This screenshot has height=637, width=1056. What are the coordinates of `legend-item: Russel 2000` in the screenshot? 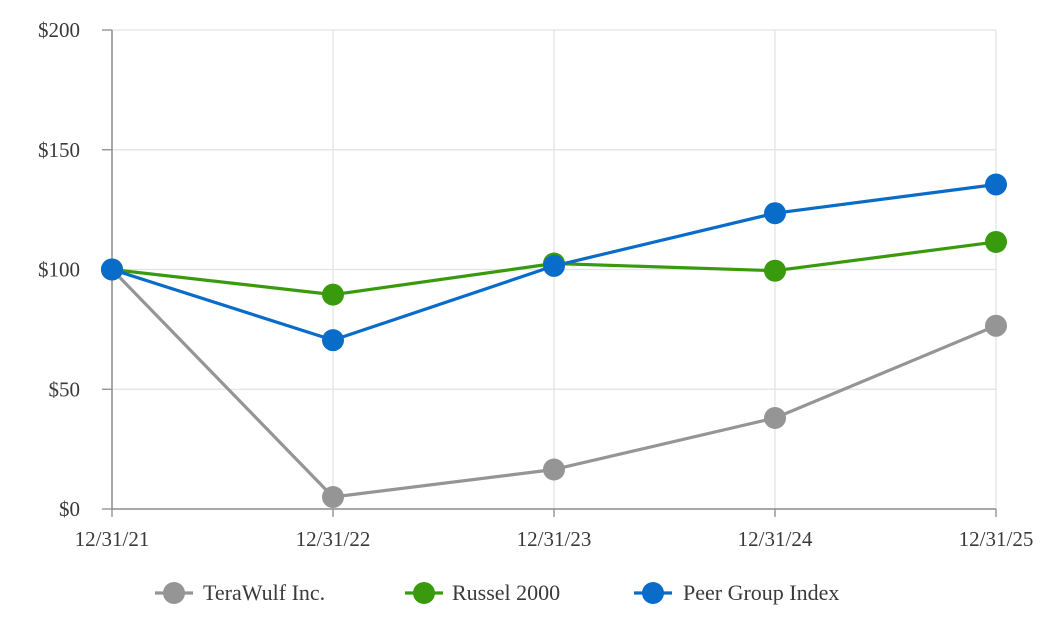 It's located at (482, 592).